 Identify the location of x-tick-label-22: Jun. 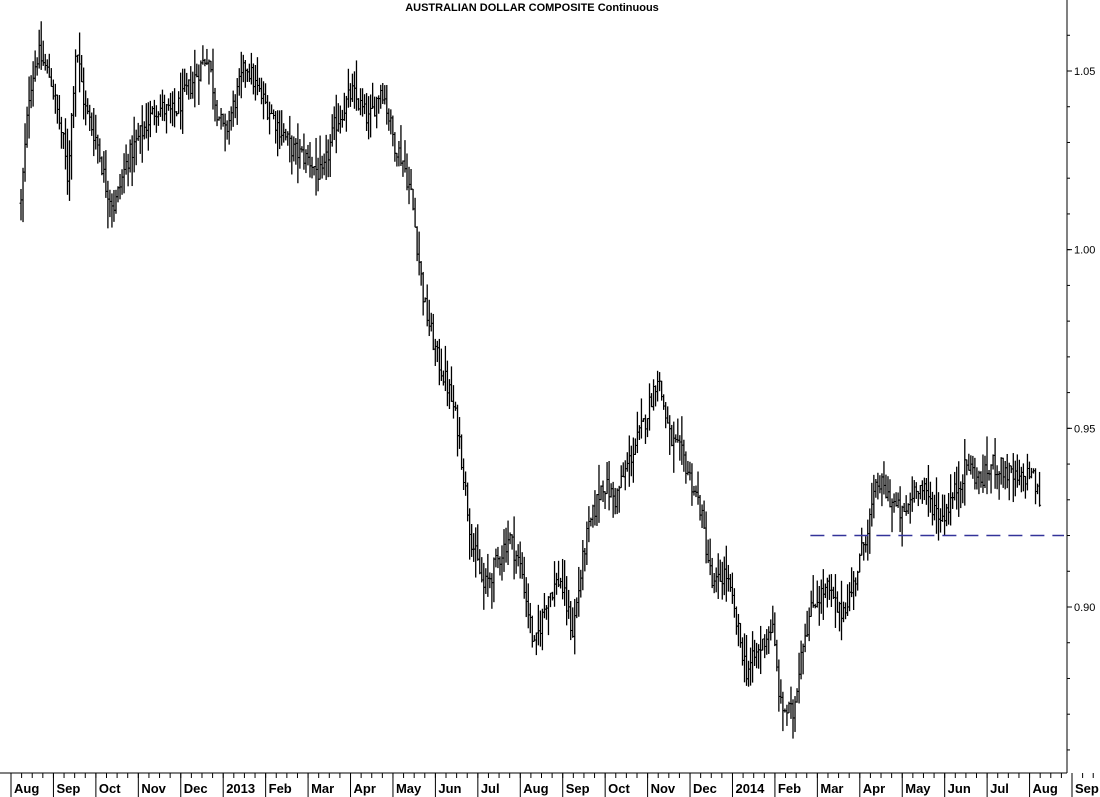
(959, 788).